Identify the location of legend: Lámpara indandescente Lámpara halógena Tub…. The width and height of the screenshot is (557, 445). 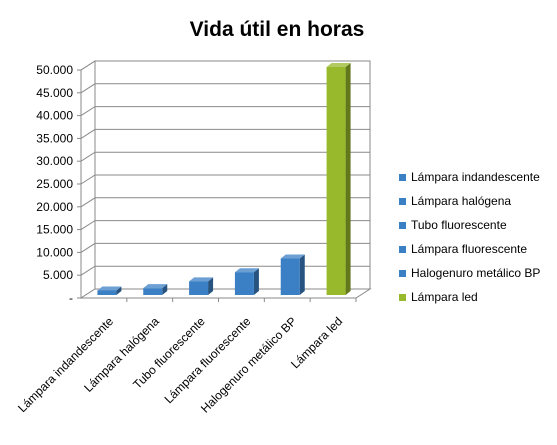
(469, 237).